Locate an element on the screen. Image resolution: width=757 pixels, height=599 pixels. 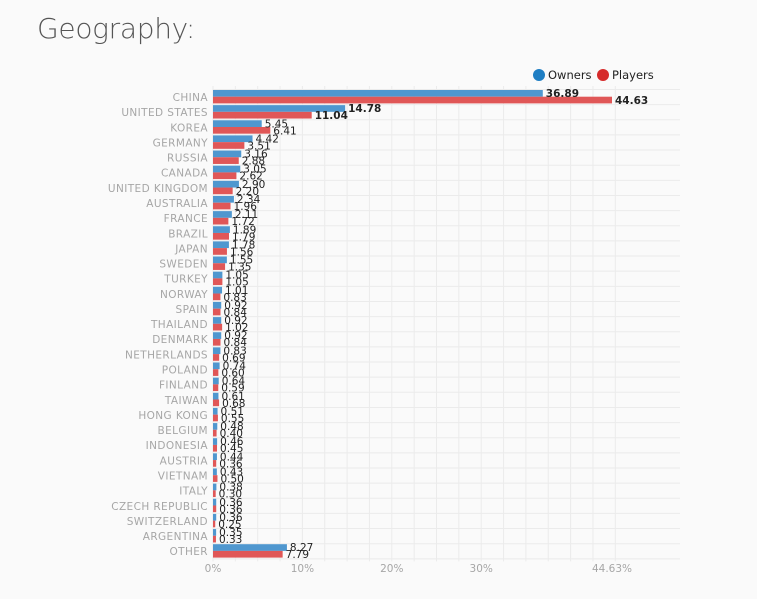
bar-owners-spain is located at coordinates (217, 305).